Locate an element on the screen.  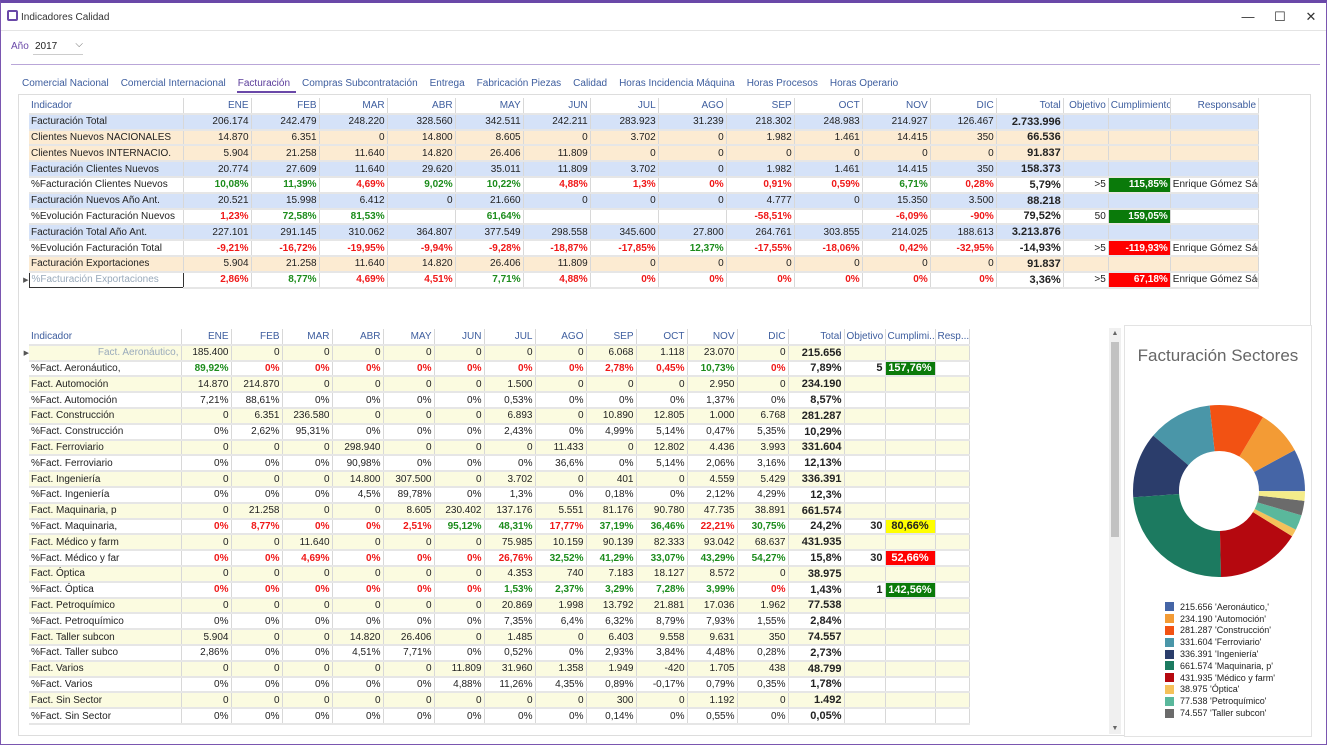
indicator-cell: %Fact. Petroquímico is located at coordinates (105, 622).